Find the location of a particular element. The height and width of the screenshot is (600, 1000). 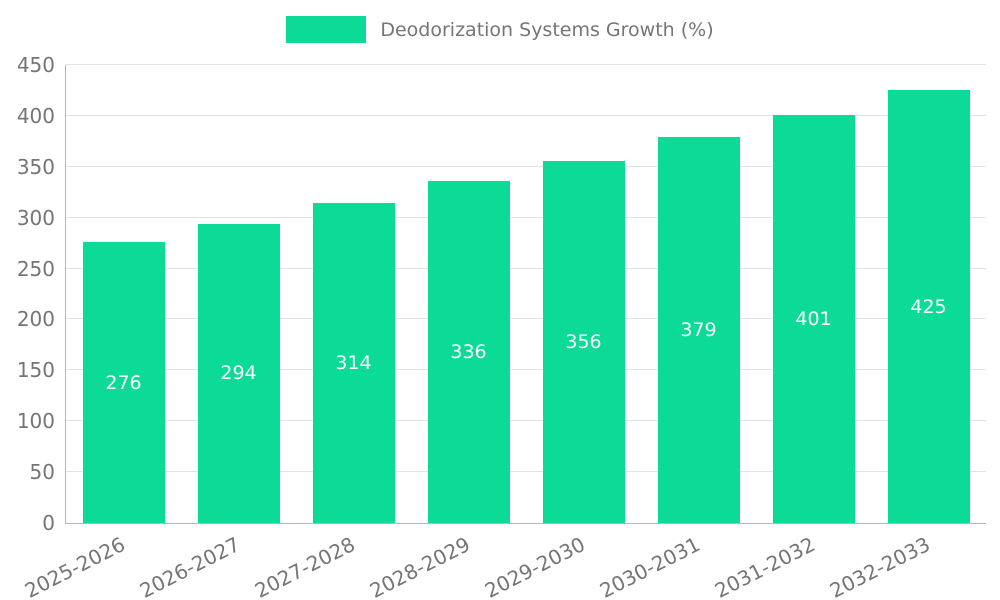

y-tick-label: 100 is located at coordinates (35, 421).